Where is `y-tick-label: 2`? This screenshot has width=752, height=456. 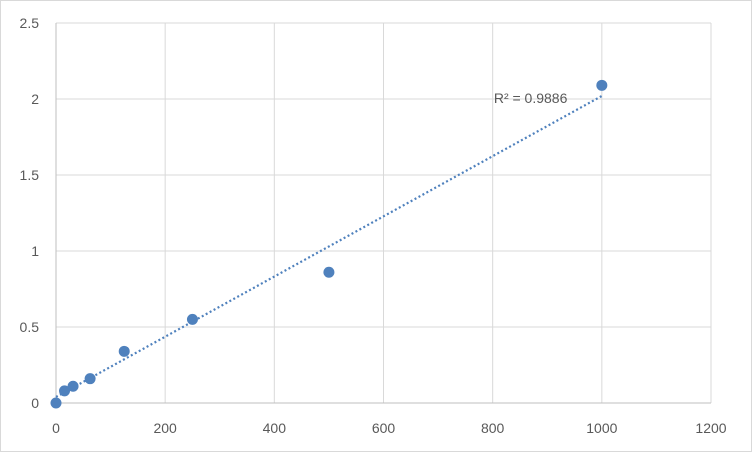 y-tick-label: 2 is located at coordinates (35, 99).